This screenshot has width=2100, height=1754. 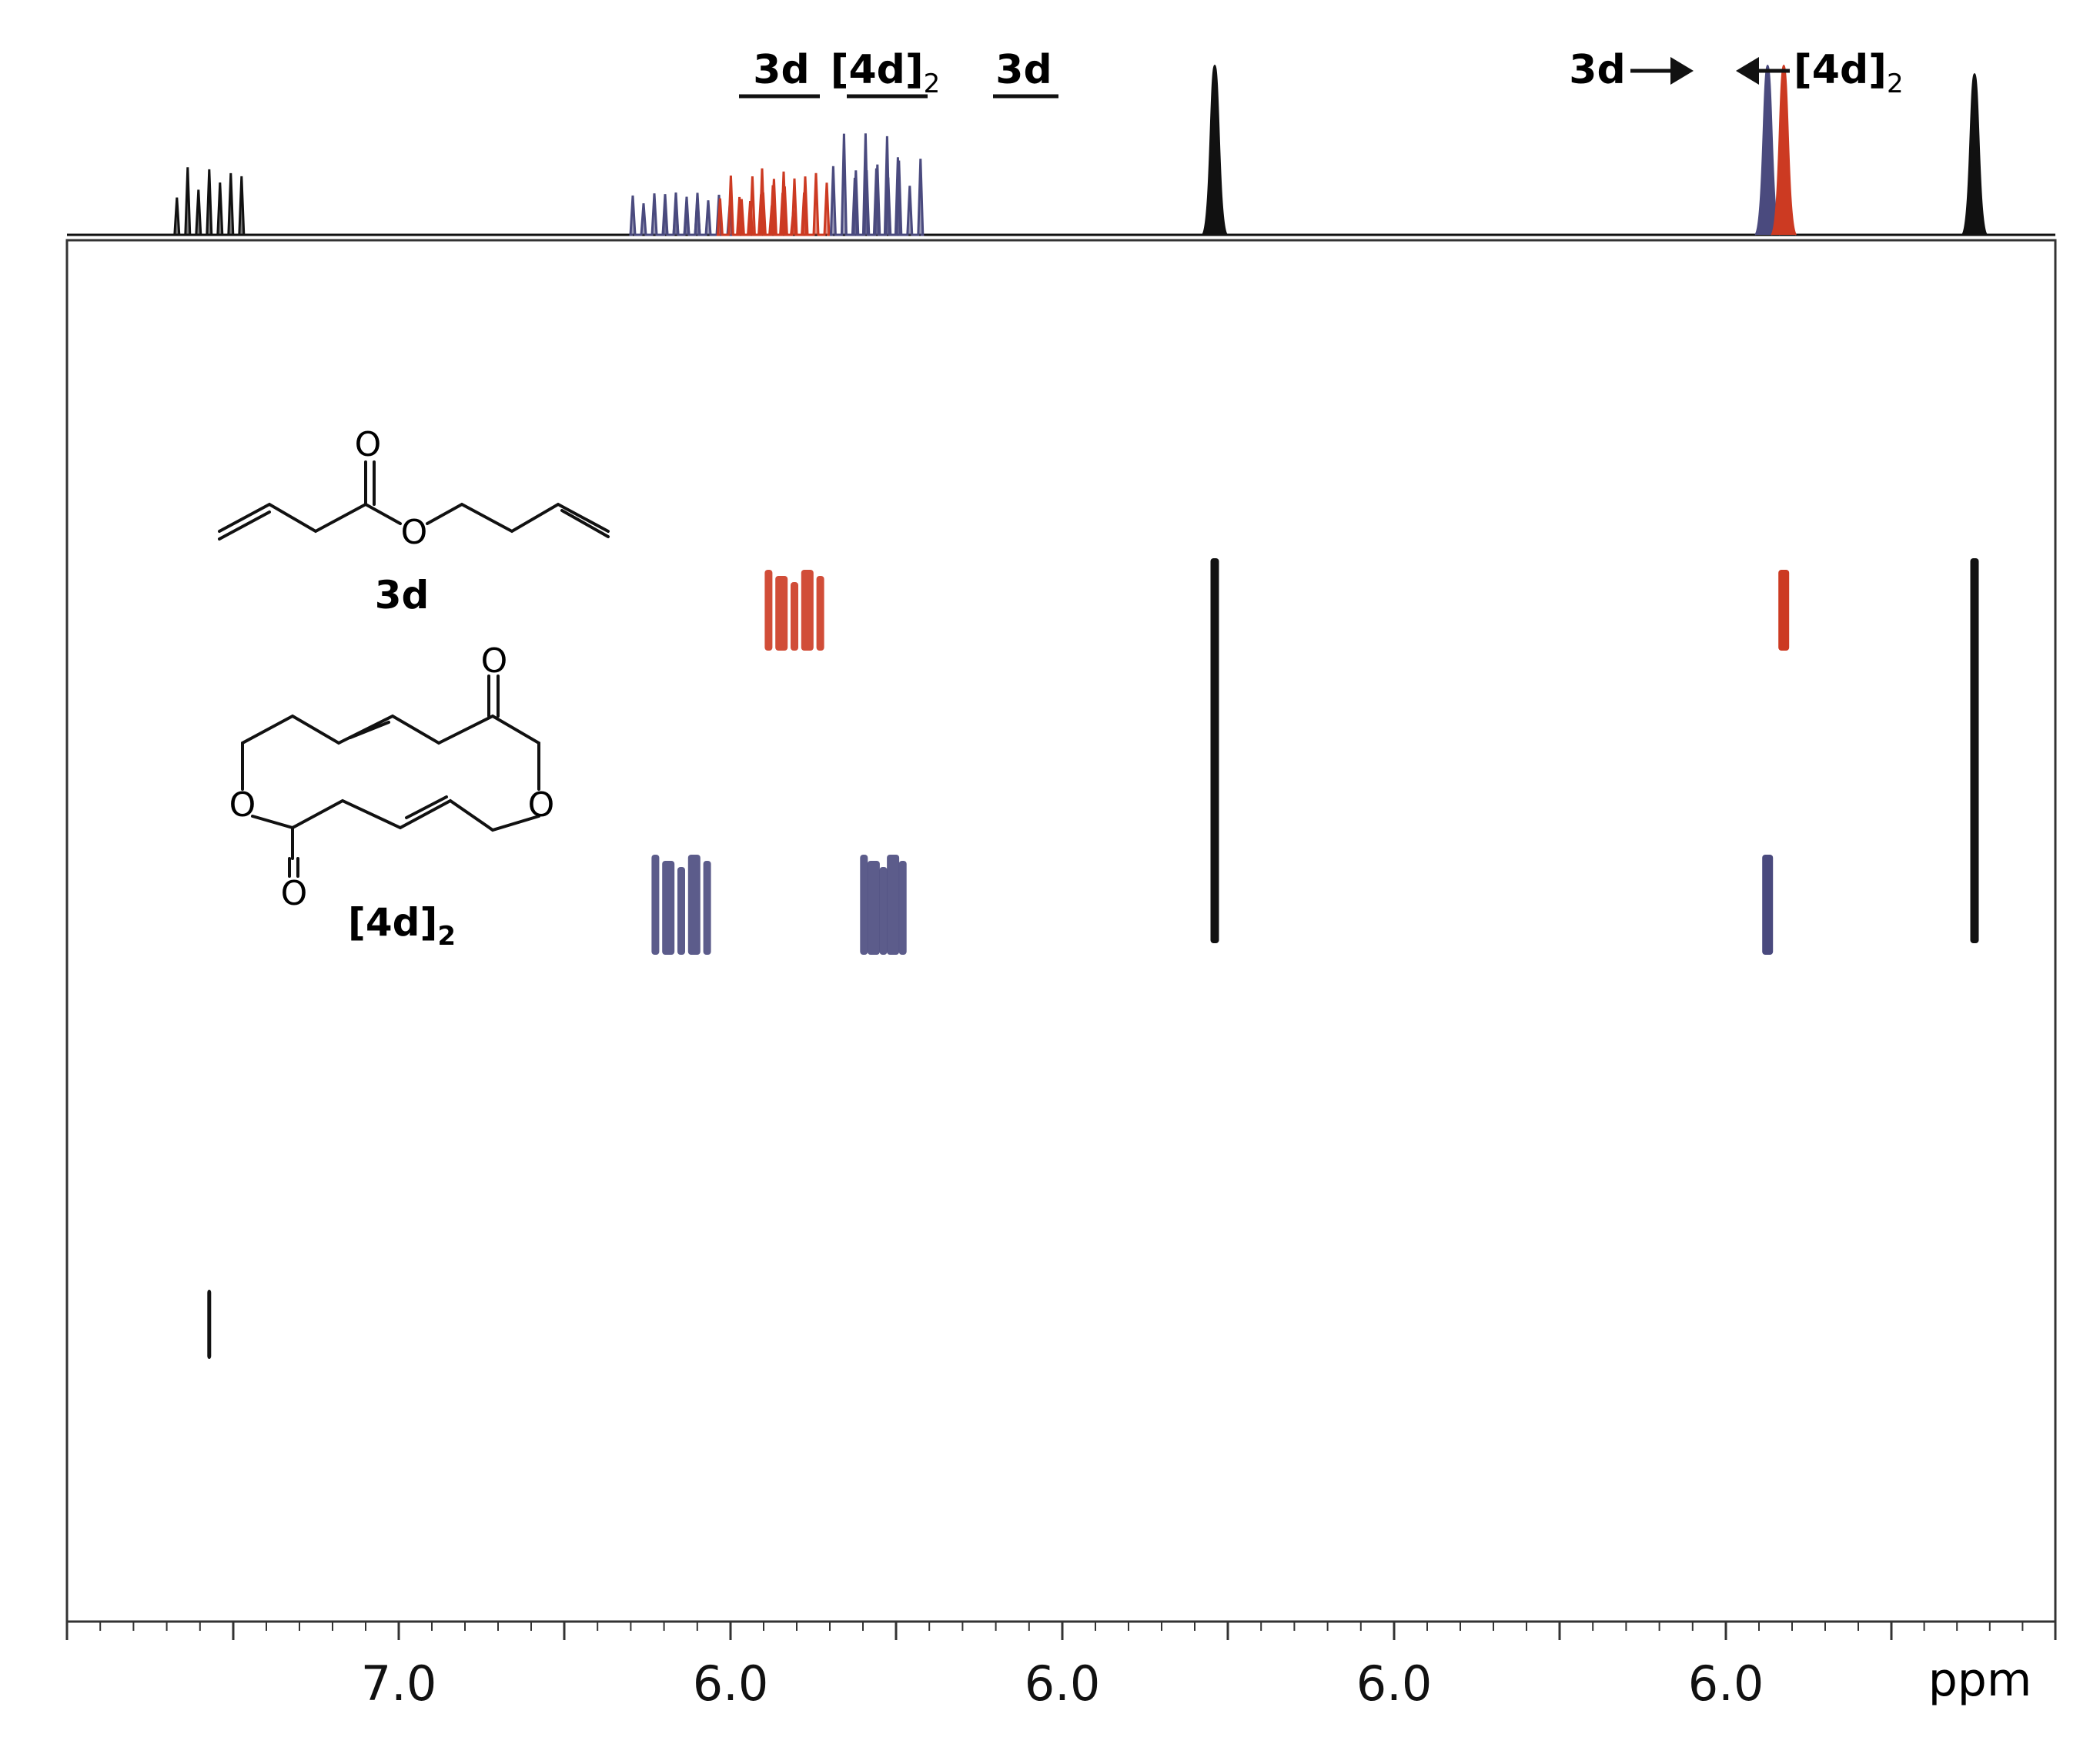 I want to click on label-4d2-group-sub: 2, so click(x=932, y=84).